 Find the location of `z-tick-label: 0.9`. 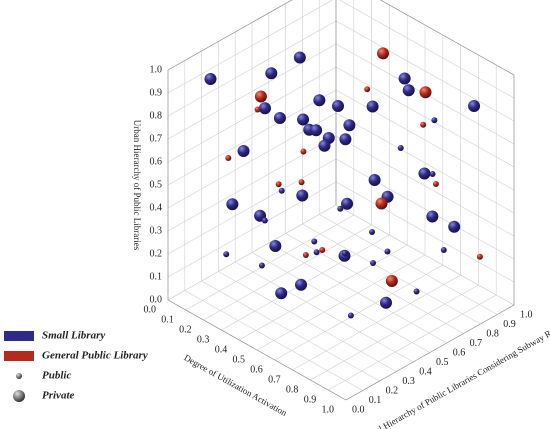

z-tick-label: 0.9 is located at coordinates (156, 92).